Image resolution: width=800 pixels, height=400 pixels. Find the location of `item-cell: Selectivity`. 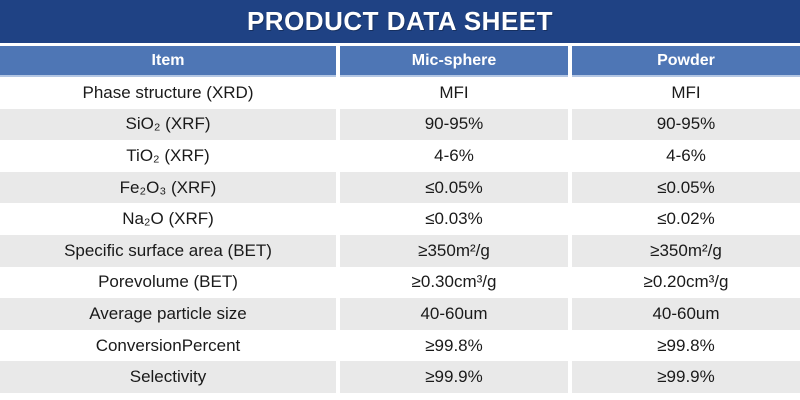

item-cell: Selectivity is located at coordinates (168, 377).